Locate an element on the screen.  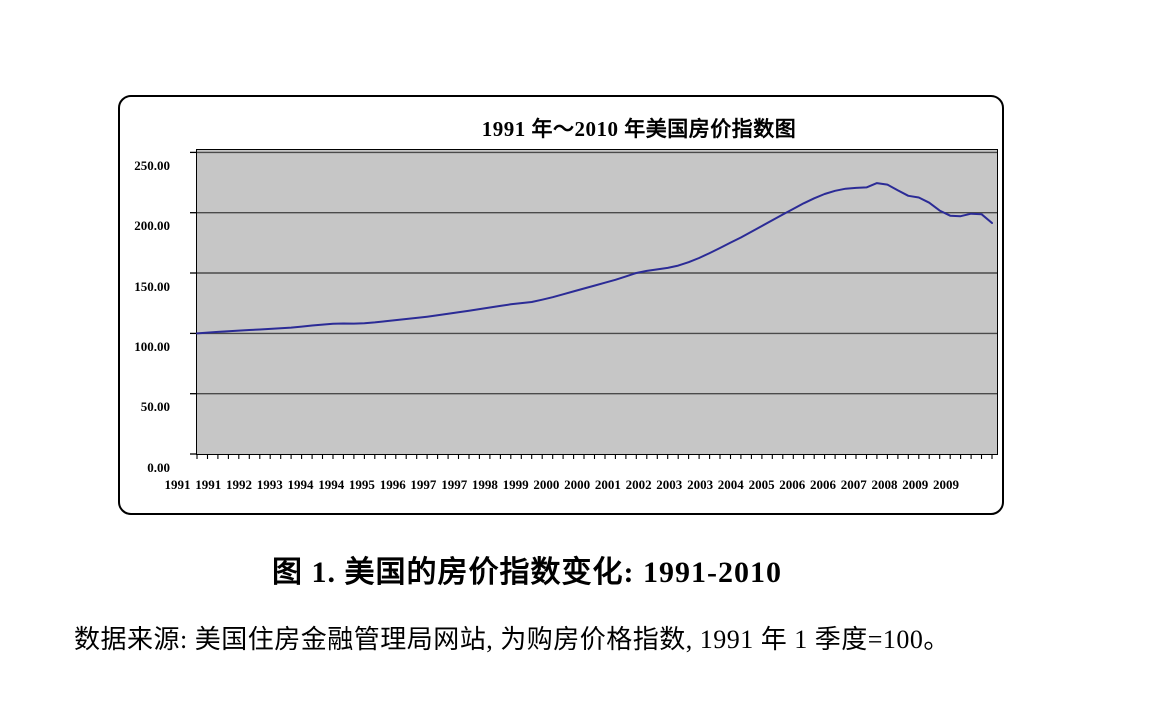
x-tick-label: 2004 is located at coordinates (730, 484).